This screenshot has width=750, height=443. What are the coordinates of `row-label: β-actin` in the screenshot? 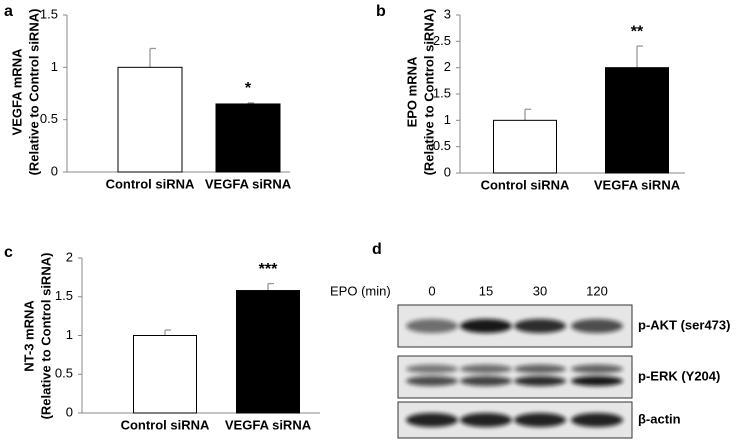 It's located at (659, 418).